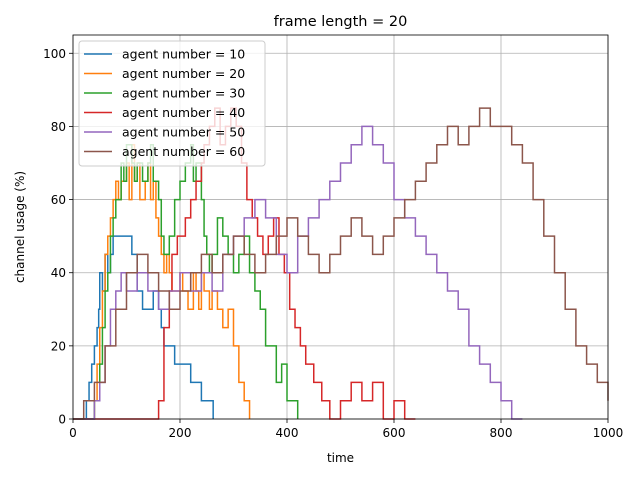  Describe the element at coordinates (341, 22) in the screenshot. I see `chart-title: frame length = 20` at that location.